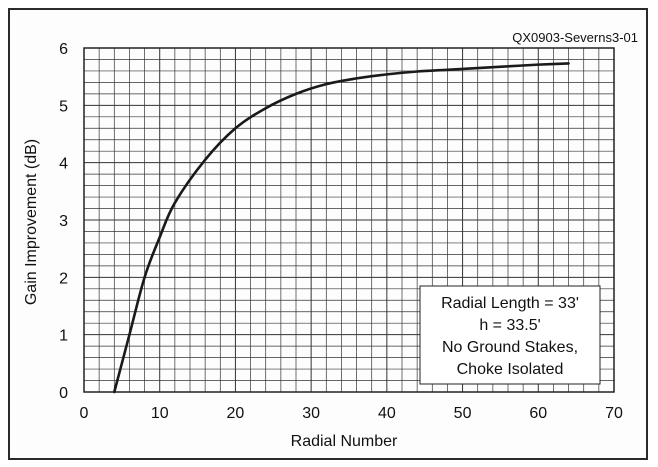 Image resolution: width=658 pixels, height=467 pixels. Describe the element at coordinates (63, 164) in the screenshot. I see `y-tick-label: 4` at that location.